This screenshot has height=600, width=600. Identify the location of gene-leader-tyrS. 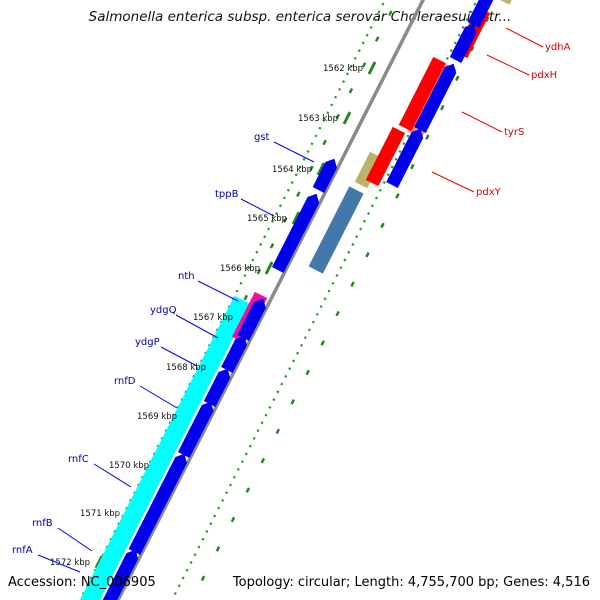
(482, 122).